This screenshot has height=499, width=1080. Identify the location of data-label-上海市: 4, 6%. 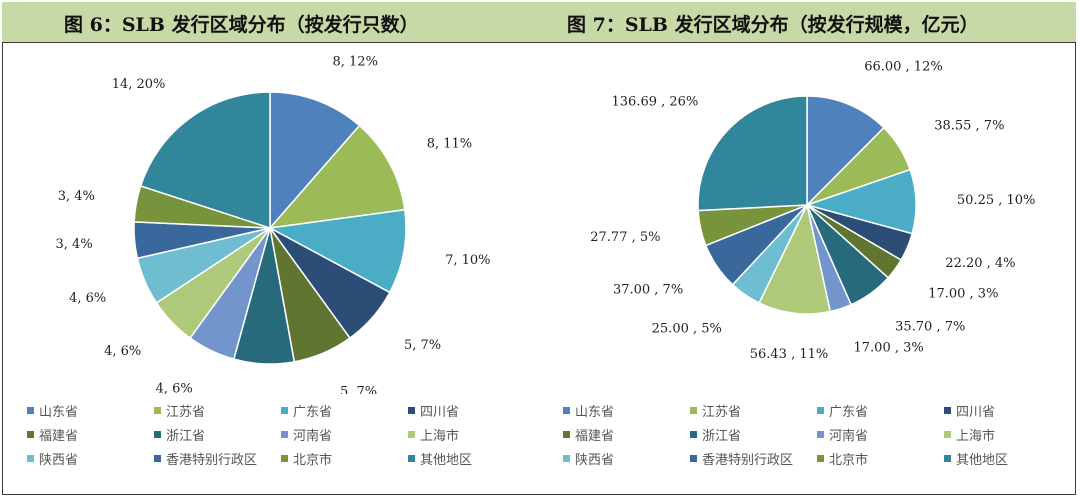
(122, 351).